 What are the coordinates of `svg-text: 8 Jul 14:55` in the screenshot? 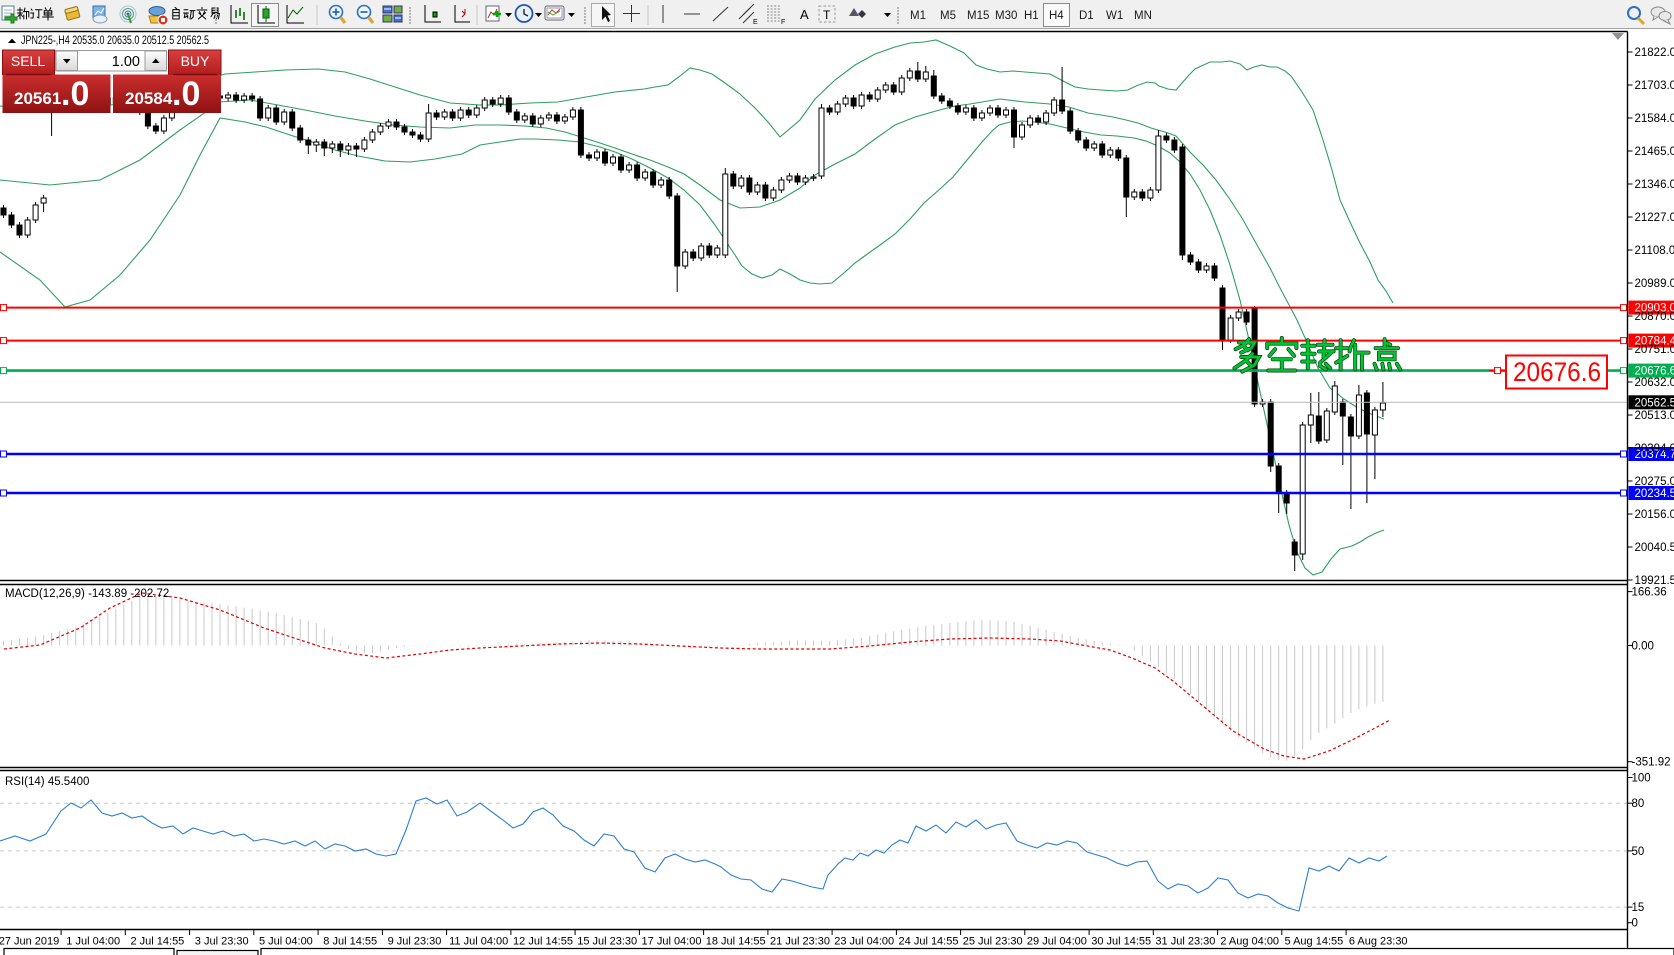 It's located at (350, 942).